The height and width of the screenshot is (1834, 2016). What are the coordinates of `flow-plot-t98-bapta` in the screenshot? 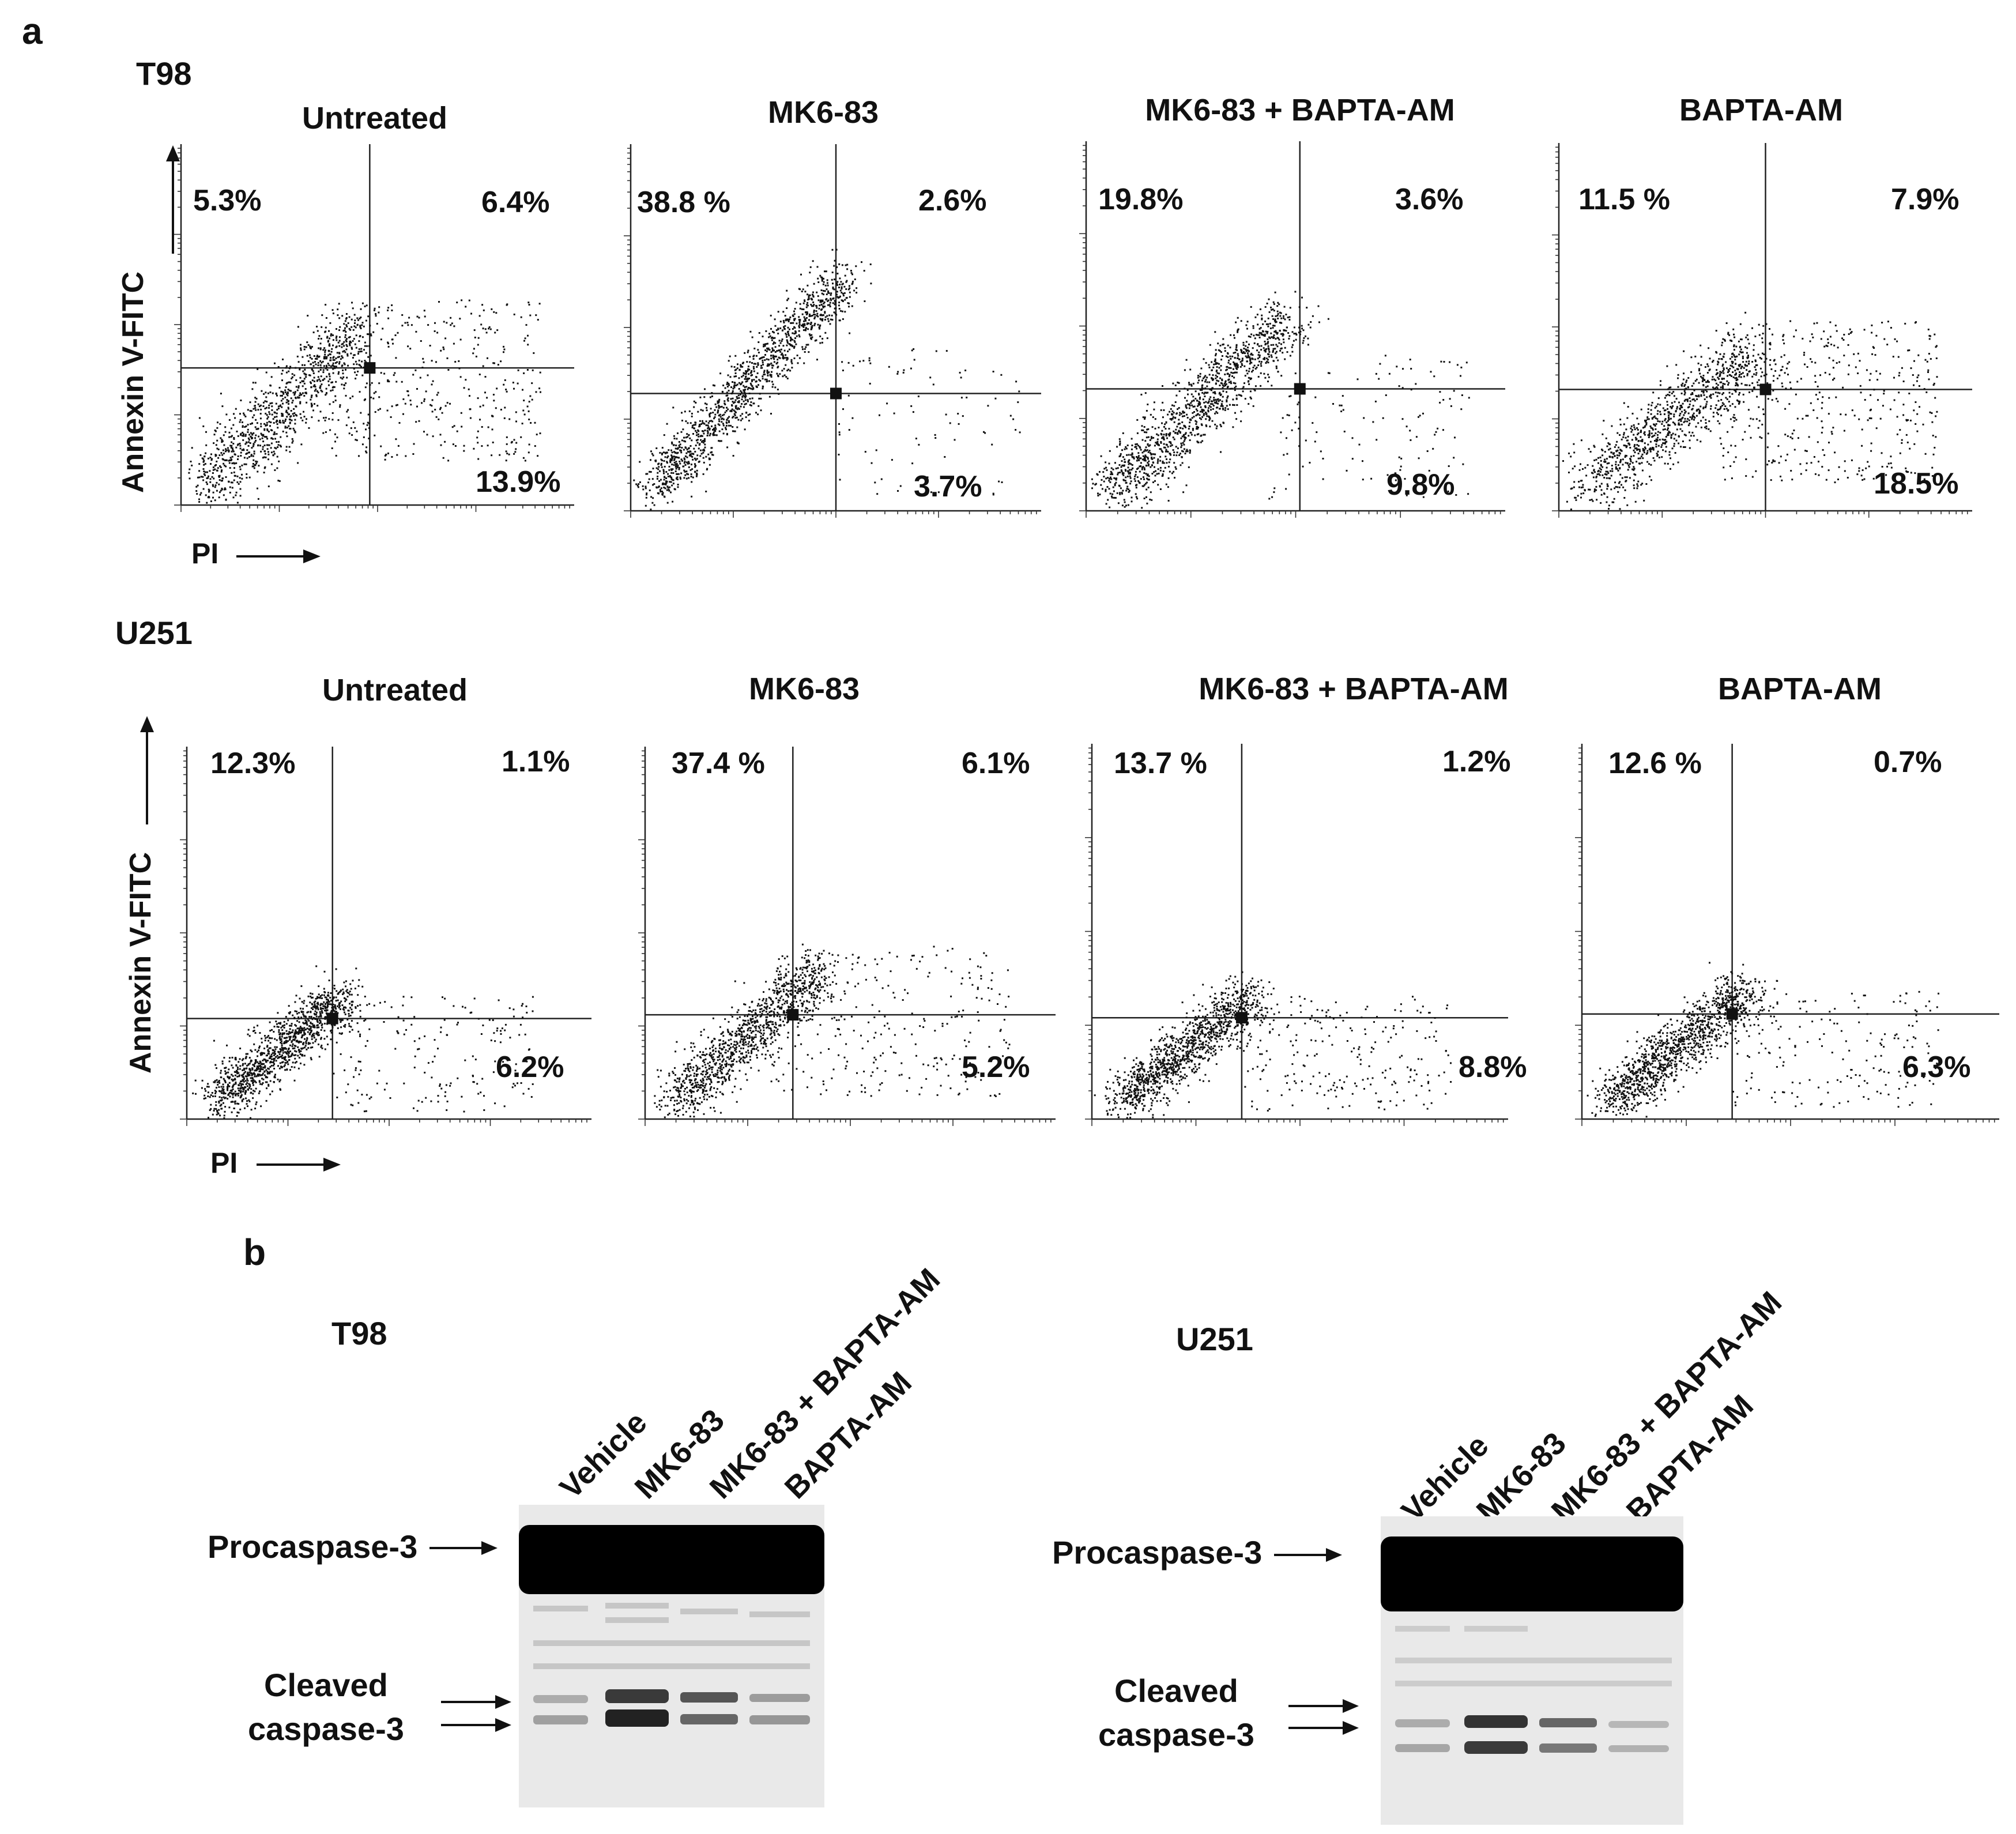 It's located at (1762, 330).